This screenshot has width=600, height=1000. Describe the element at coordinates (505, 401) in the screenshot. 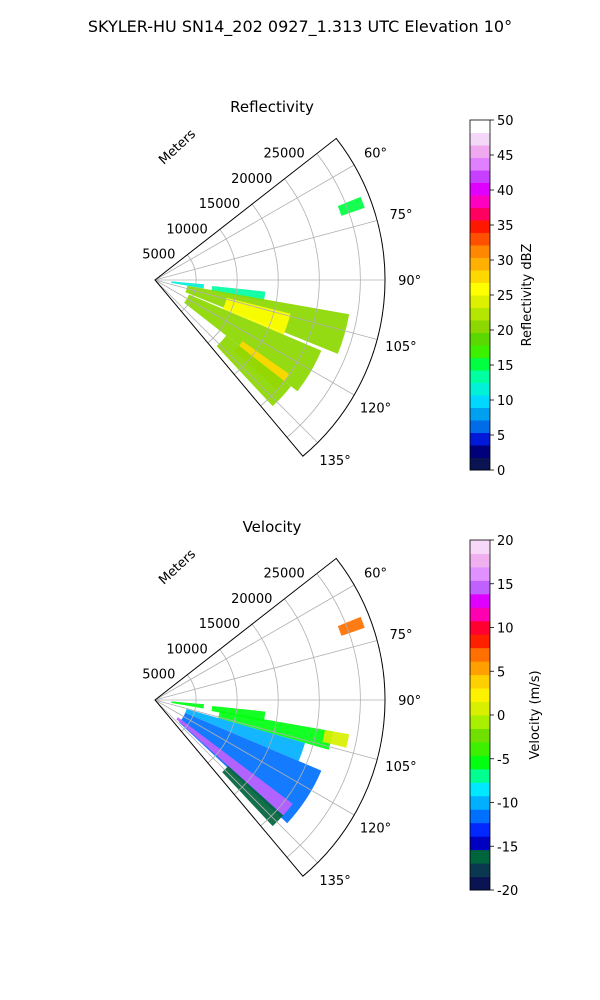

I see `reflectivity-colorbar-tick-label: 10` at that location.